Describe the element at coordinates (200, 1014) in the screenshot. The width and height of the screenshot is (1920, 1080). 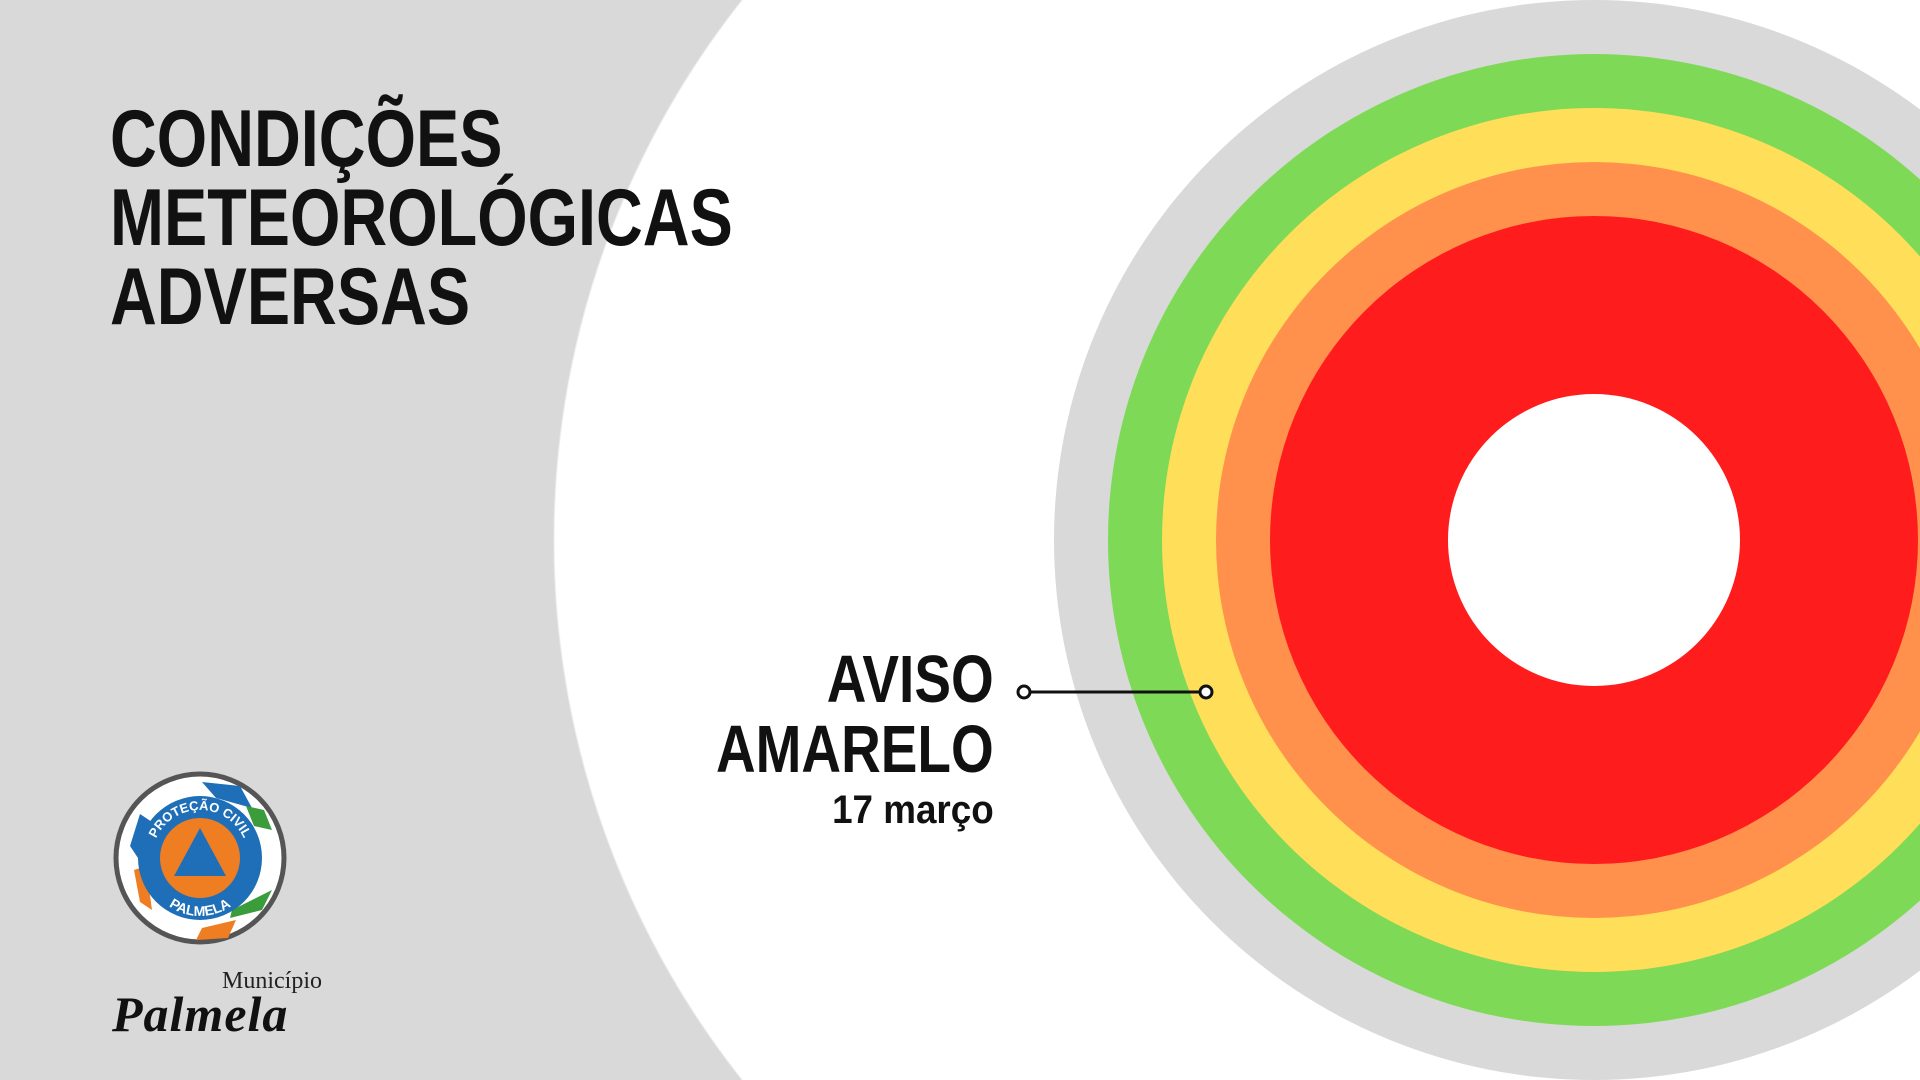
I see `municipality-logo: Palmela` at that location.